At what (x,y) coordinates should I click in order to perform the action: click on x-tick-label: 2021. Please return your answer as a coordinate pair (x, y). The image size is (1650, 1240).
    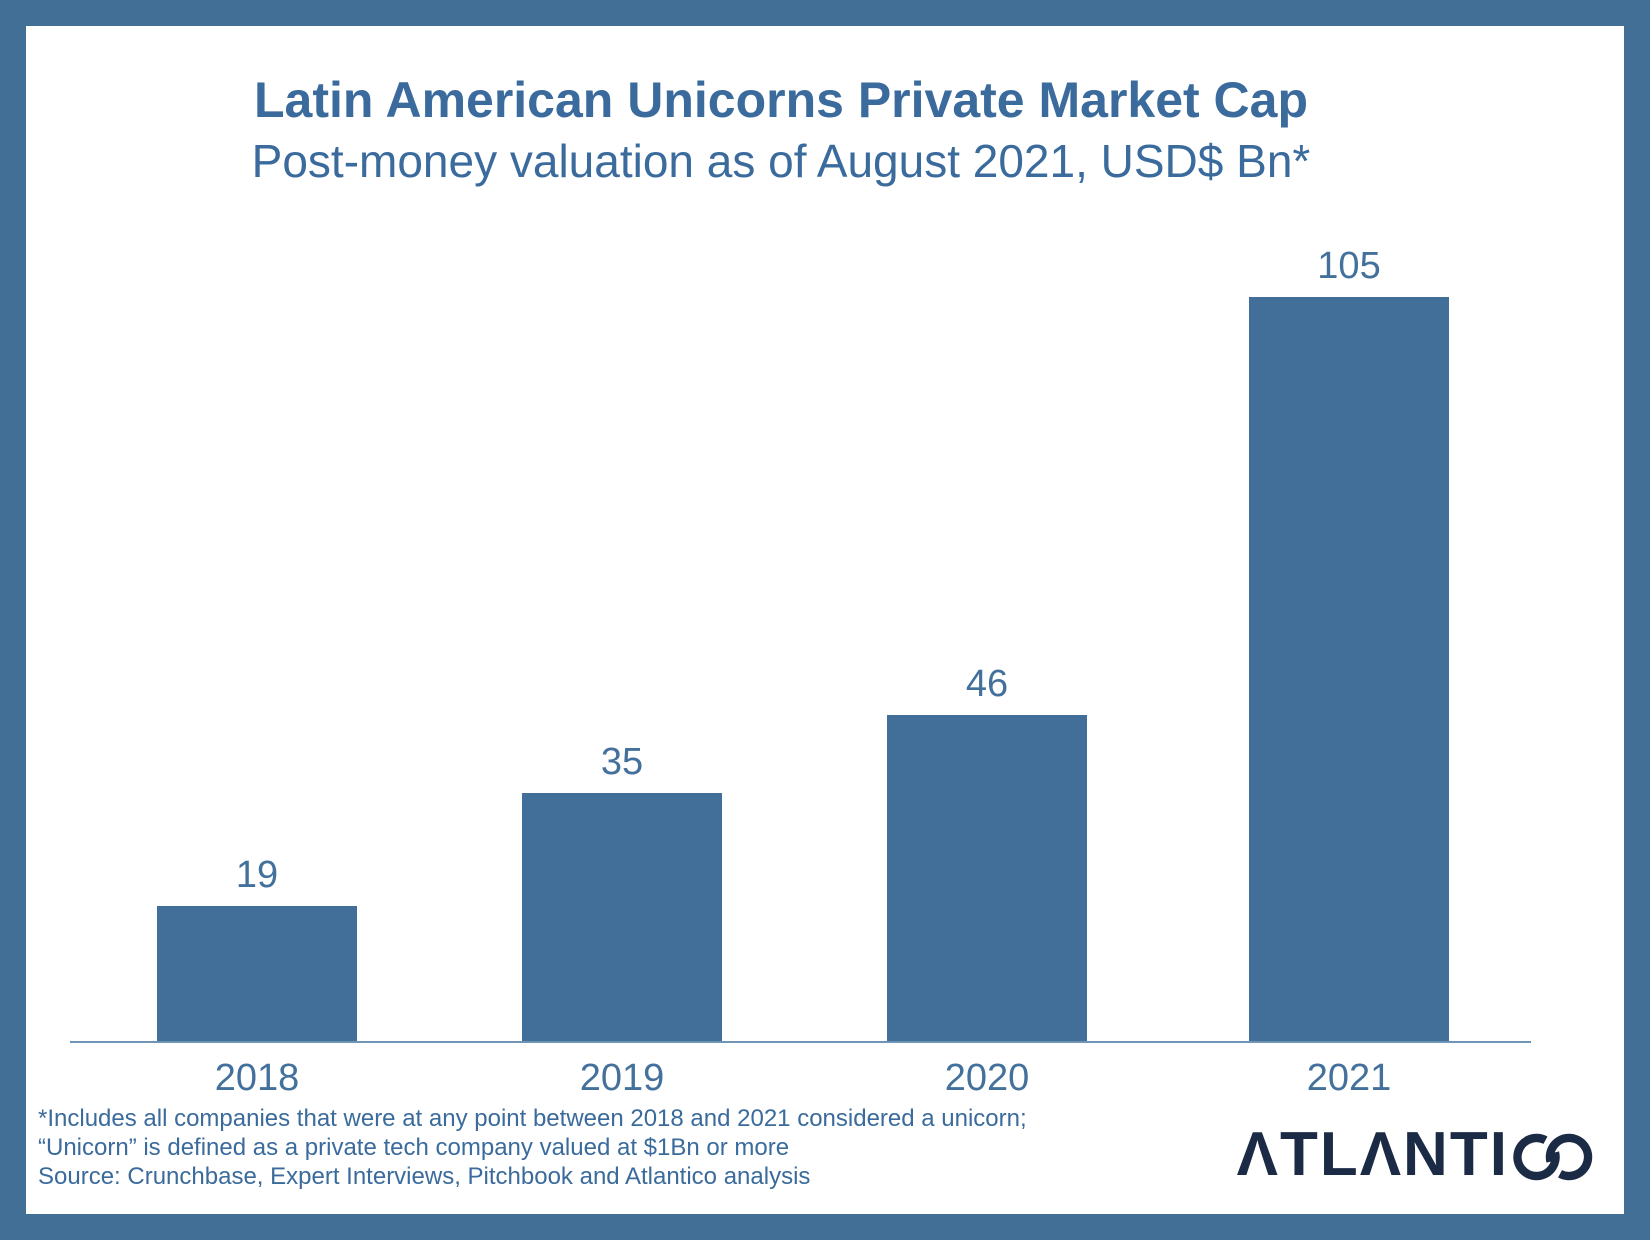
    Looking at the image, I should click on (1349, 1078).